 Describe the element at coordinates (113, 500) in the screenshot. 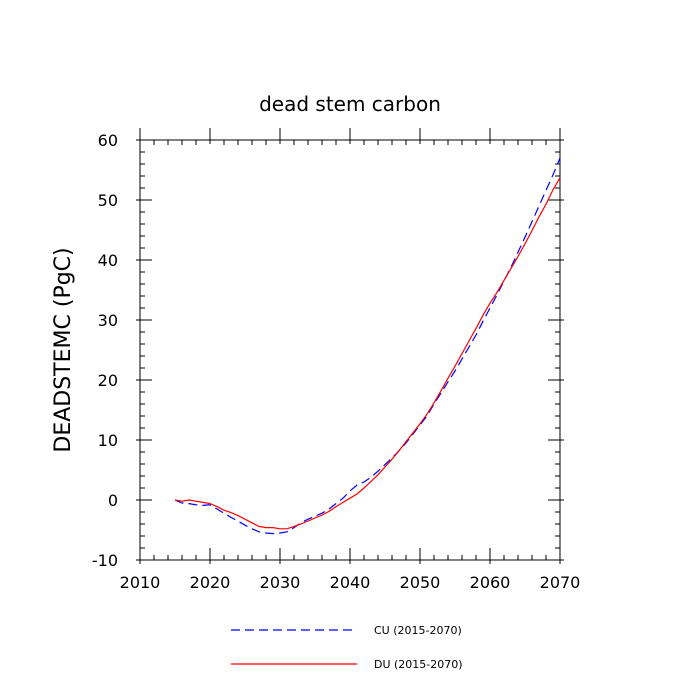

I see `y-tick-label: 0` at that location.